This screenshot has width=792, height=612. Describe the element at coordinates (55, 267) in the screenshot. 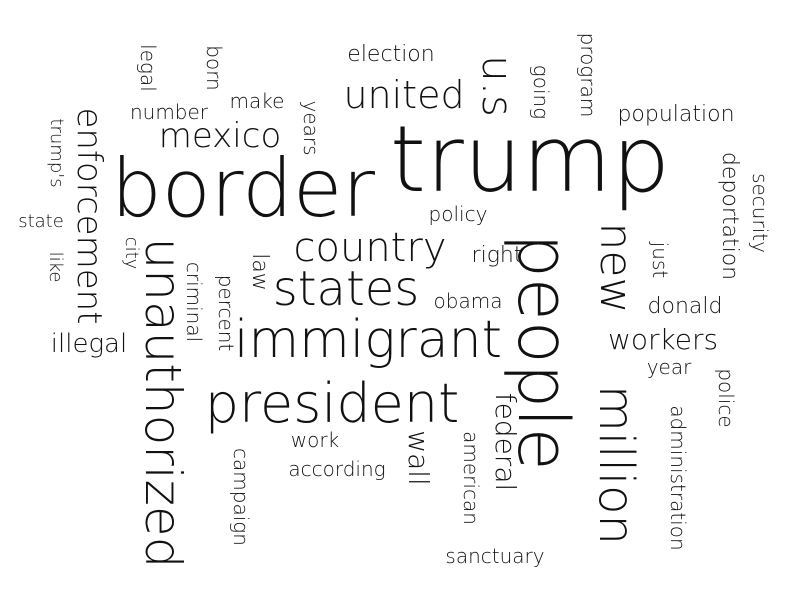

I see `word-like: like` at that location.